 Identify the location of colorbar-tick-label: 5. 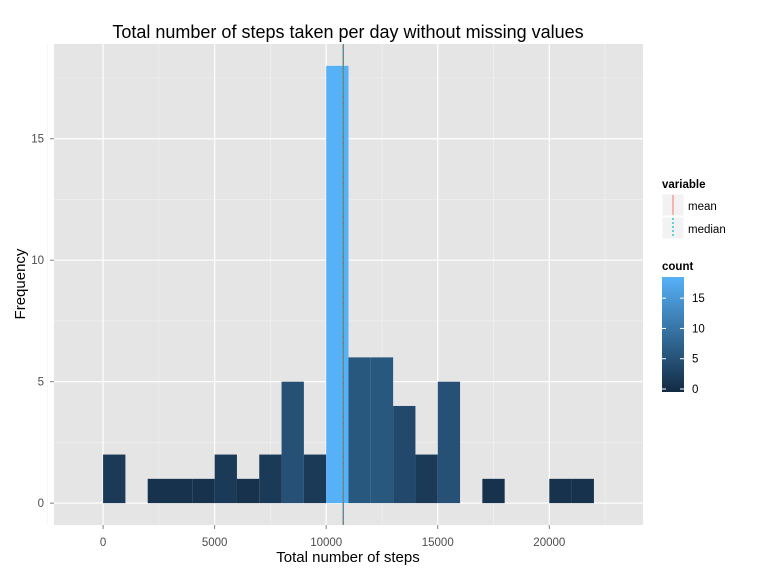
(695, 360).